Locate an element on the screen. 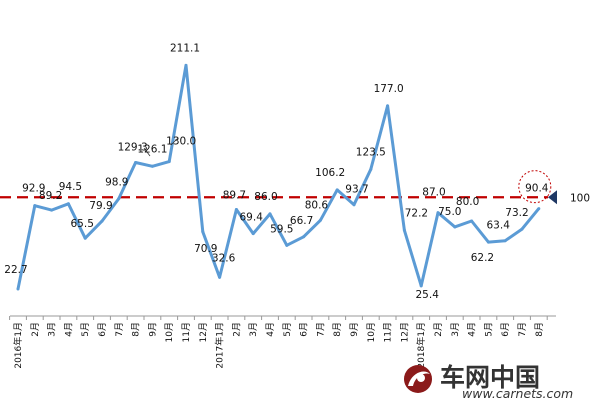 This screenshot has width=600, height=400. data-label: 75.0 is located at coordinates (449, 212).